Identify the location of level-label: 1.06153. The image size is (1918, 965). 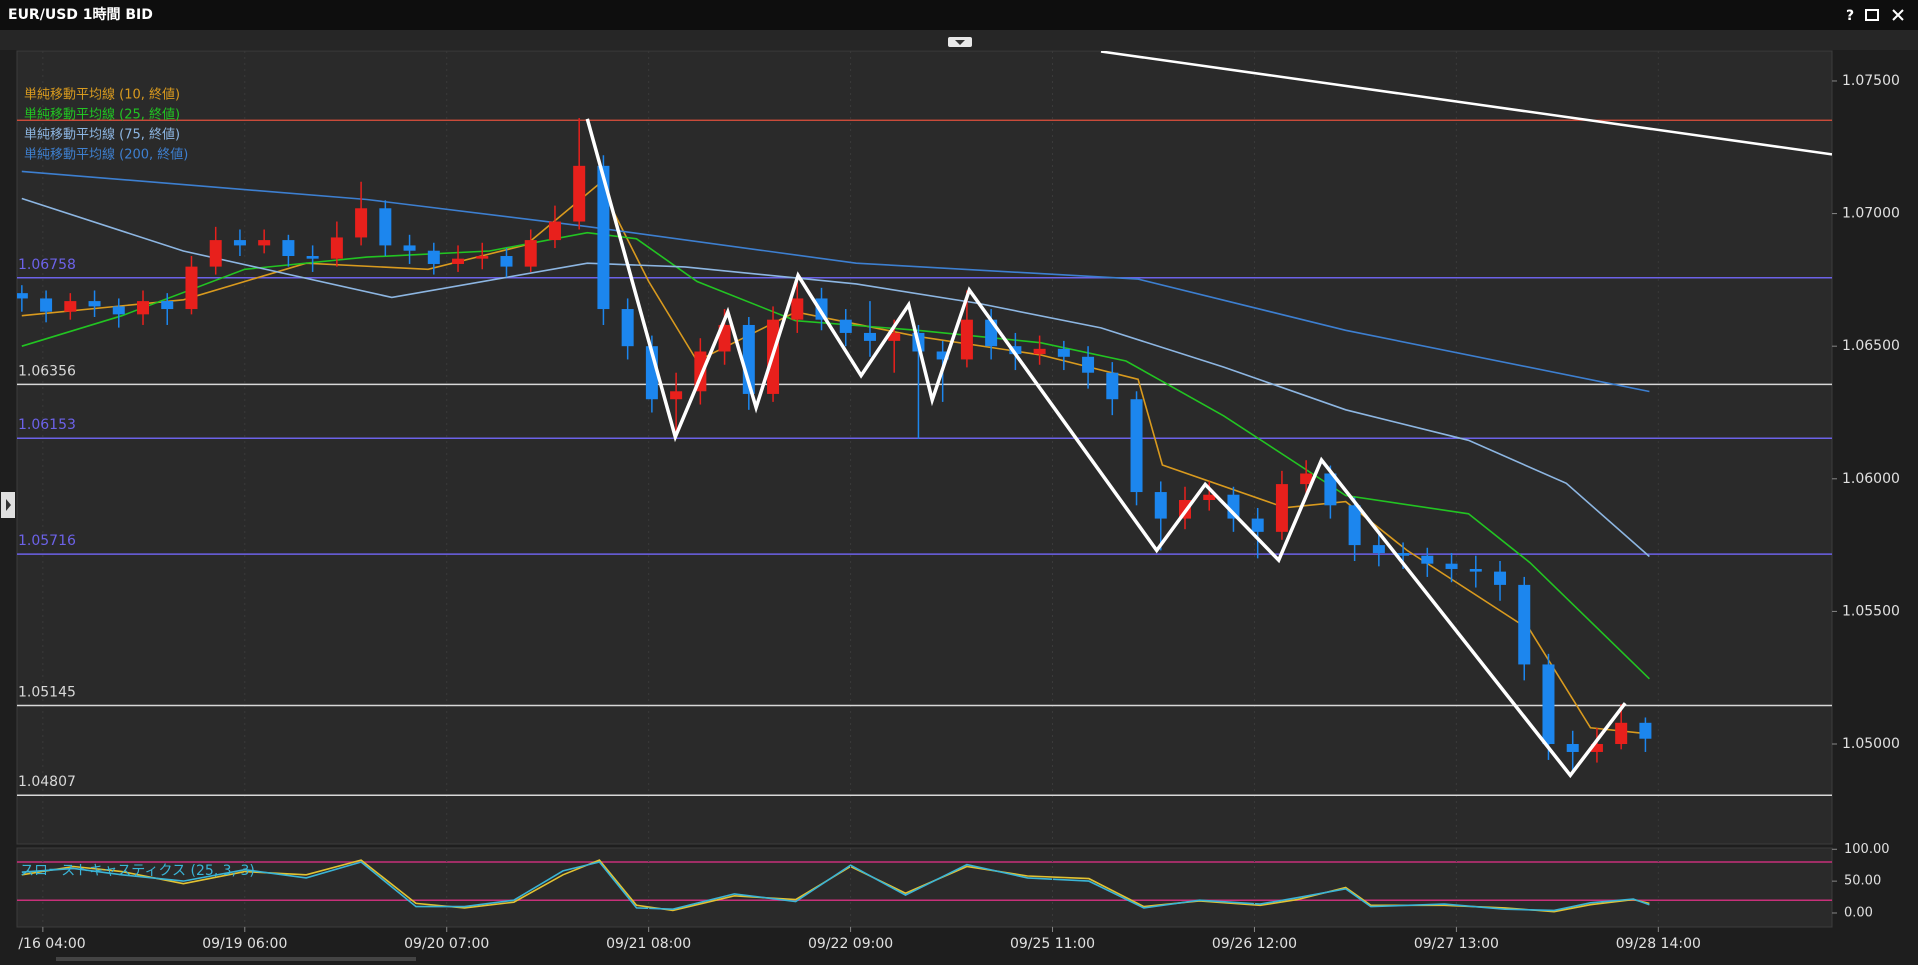
(47, 425).